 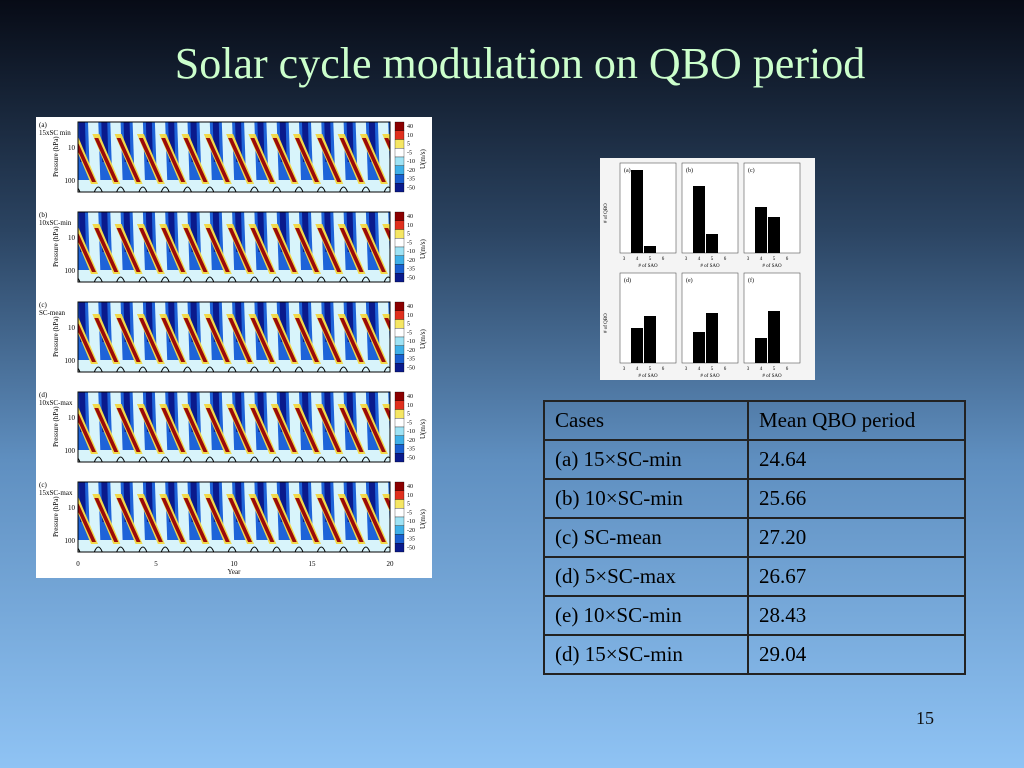 I want to click on colorbar-tick: -20, so click(x=411, y=441).